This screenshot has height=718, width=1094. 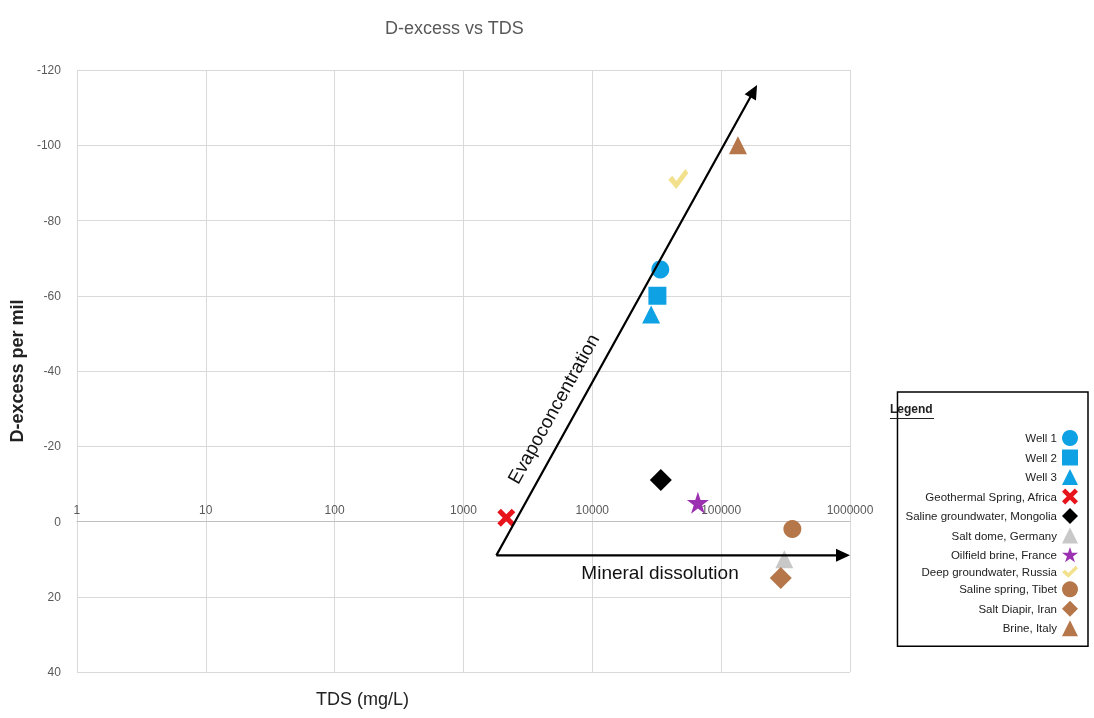 What do you see at coordinates (52, 295) in the screenshot?
I see `y-tick-label: -60` at bounding box center [52, 295].